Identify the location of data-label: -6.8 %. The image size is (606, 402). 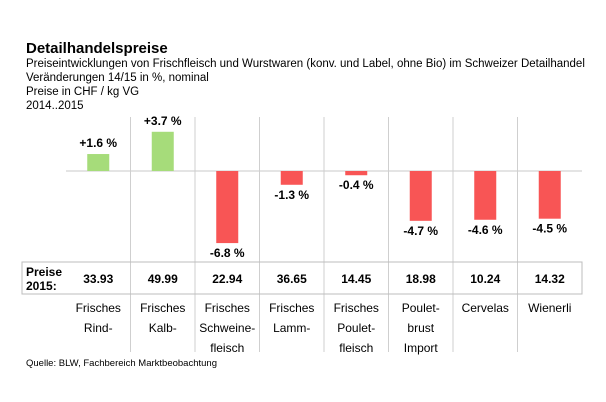
(227, 253).